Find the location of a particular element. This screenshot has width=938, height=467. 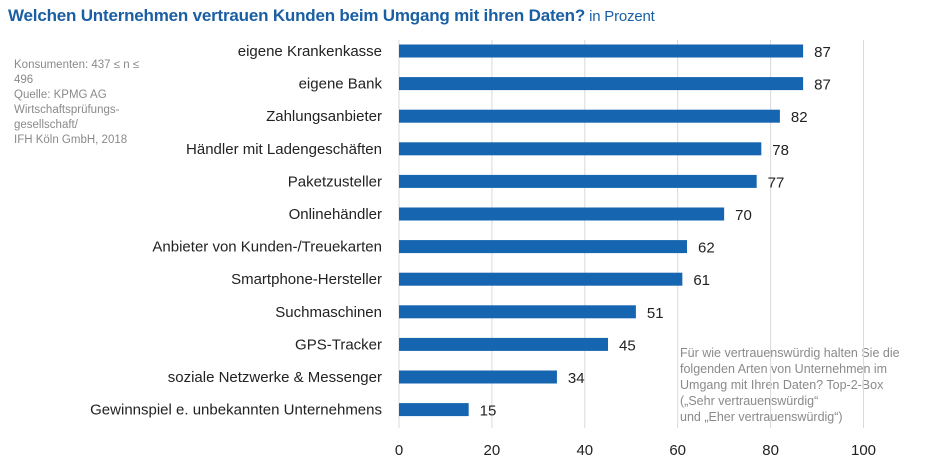

x-tick-label: 0 is located at coordinates (399, 450).